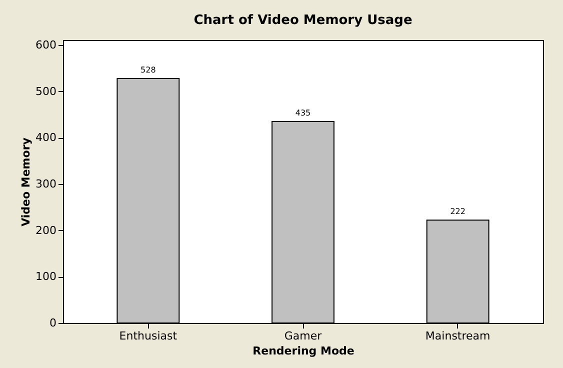  I want to click on x-tick-label: Mainstream, so click(457, 336).